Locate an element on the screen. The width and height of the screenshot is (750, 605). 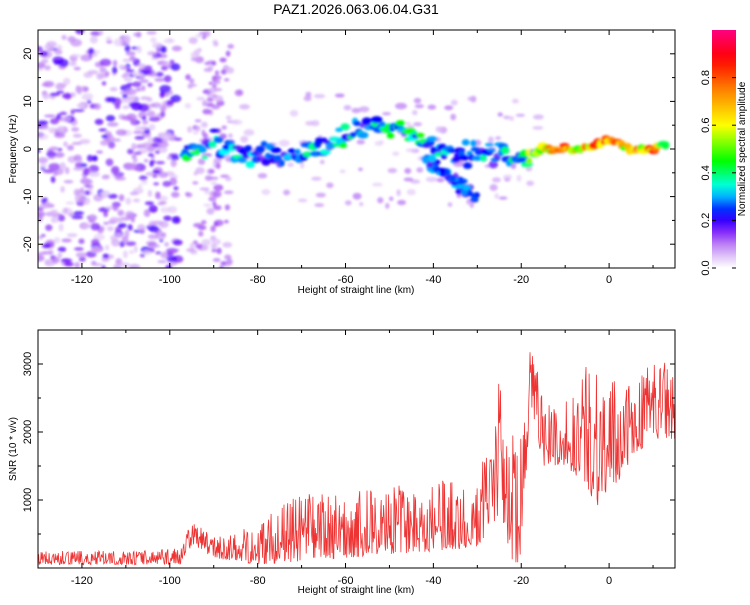
x-tick-label: -80 is located at coordinates (258, 581).